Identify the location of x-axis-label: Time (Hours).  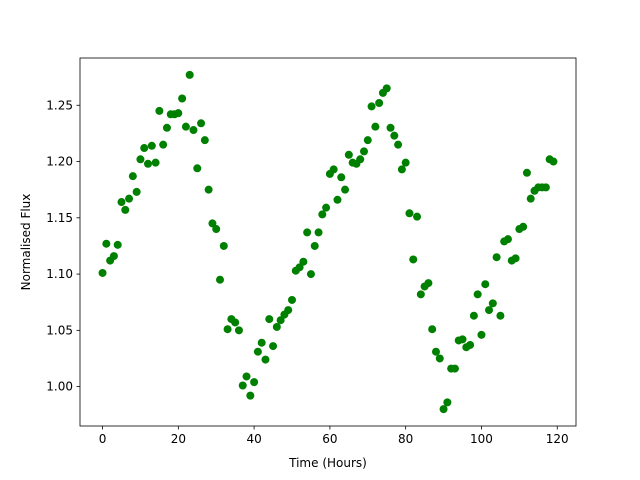
(327, 463).